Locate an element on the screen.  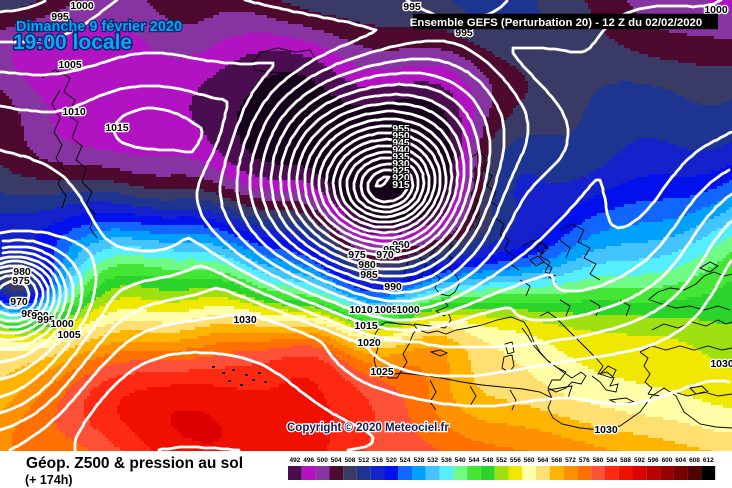
svg-text: (+ 174h) is located at coordinates (49, 480).